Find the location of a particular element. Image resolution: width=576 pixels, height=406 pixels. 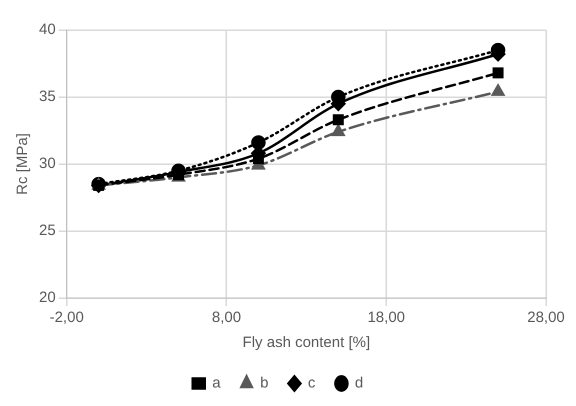

x-axis-title: Fly ash content [%] is located at coordinates (306, 343).